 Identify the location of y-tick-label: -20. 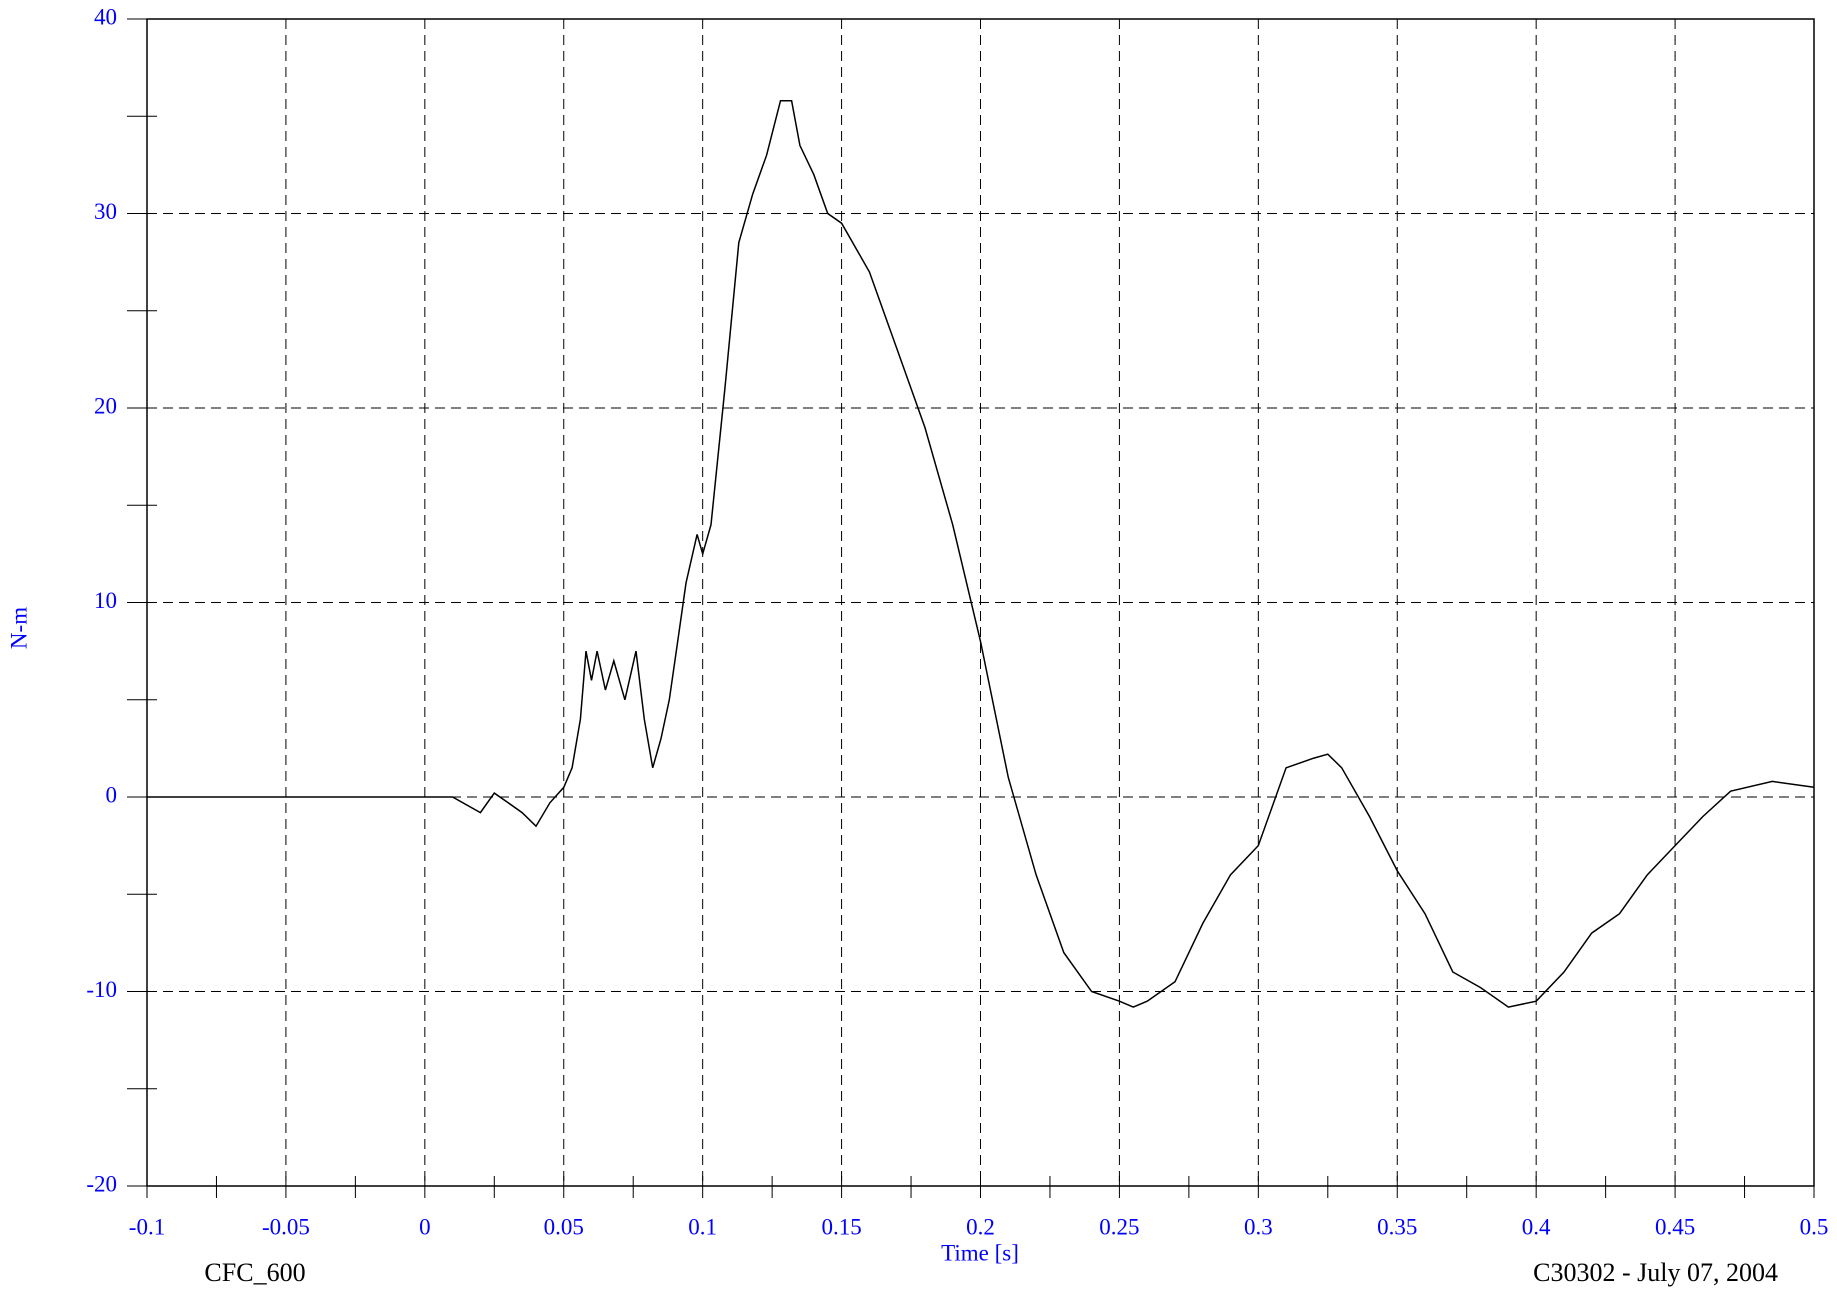
(101, 1183).